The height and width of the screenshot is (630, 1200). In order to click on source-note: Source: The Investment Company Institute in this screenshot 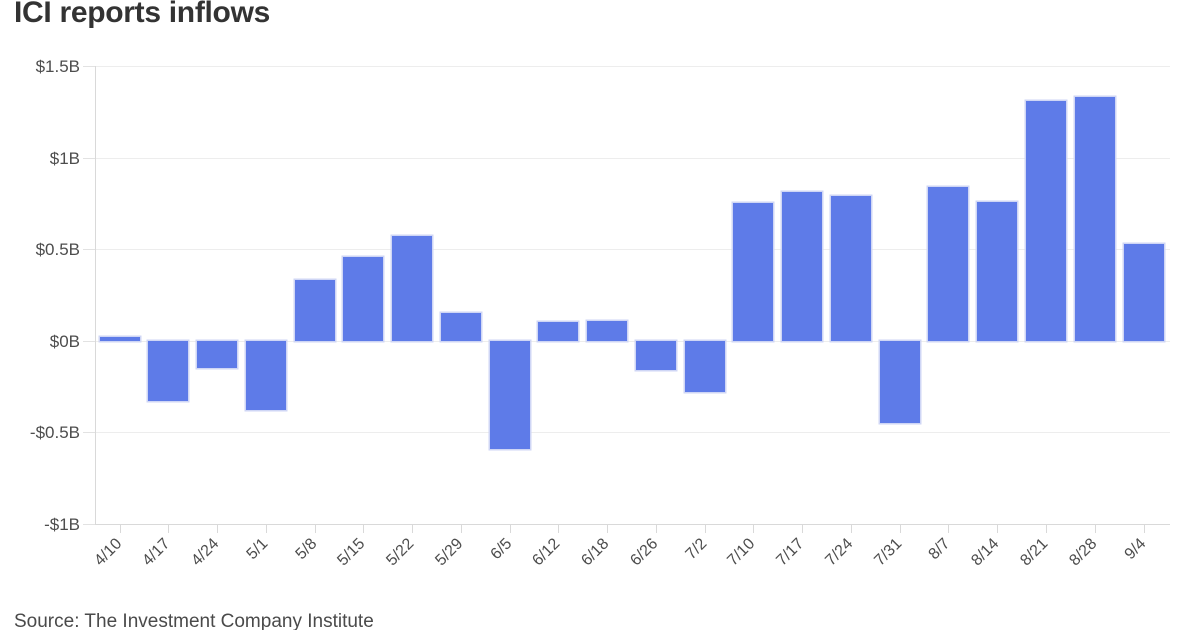, I will do `click(194, 620)`.